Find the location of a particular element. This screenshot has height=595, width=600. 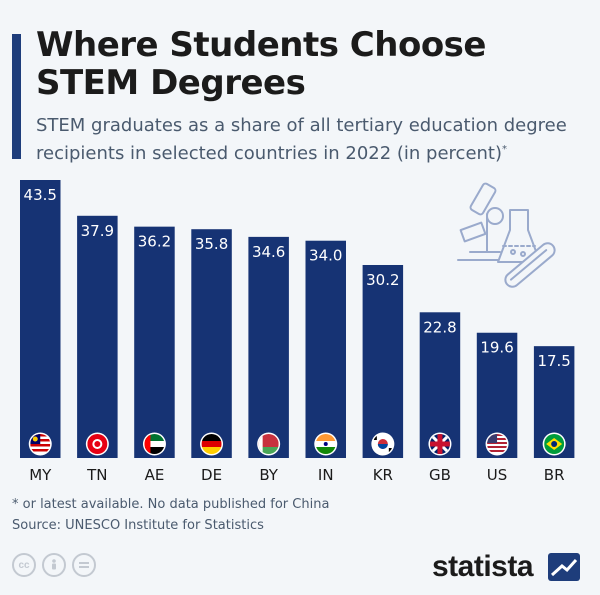

category-label: KR is located at coordinates (383, 475).